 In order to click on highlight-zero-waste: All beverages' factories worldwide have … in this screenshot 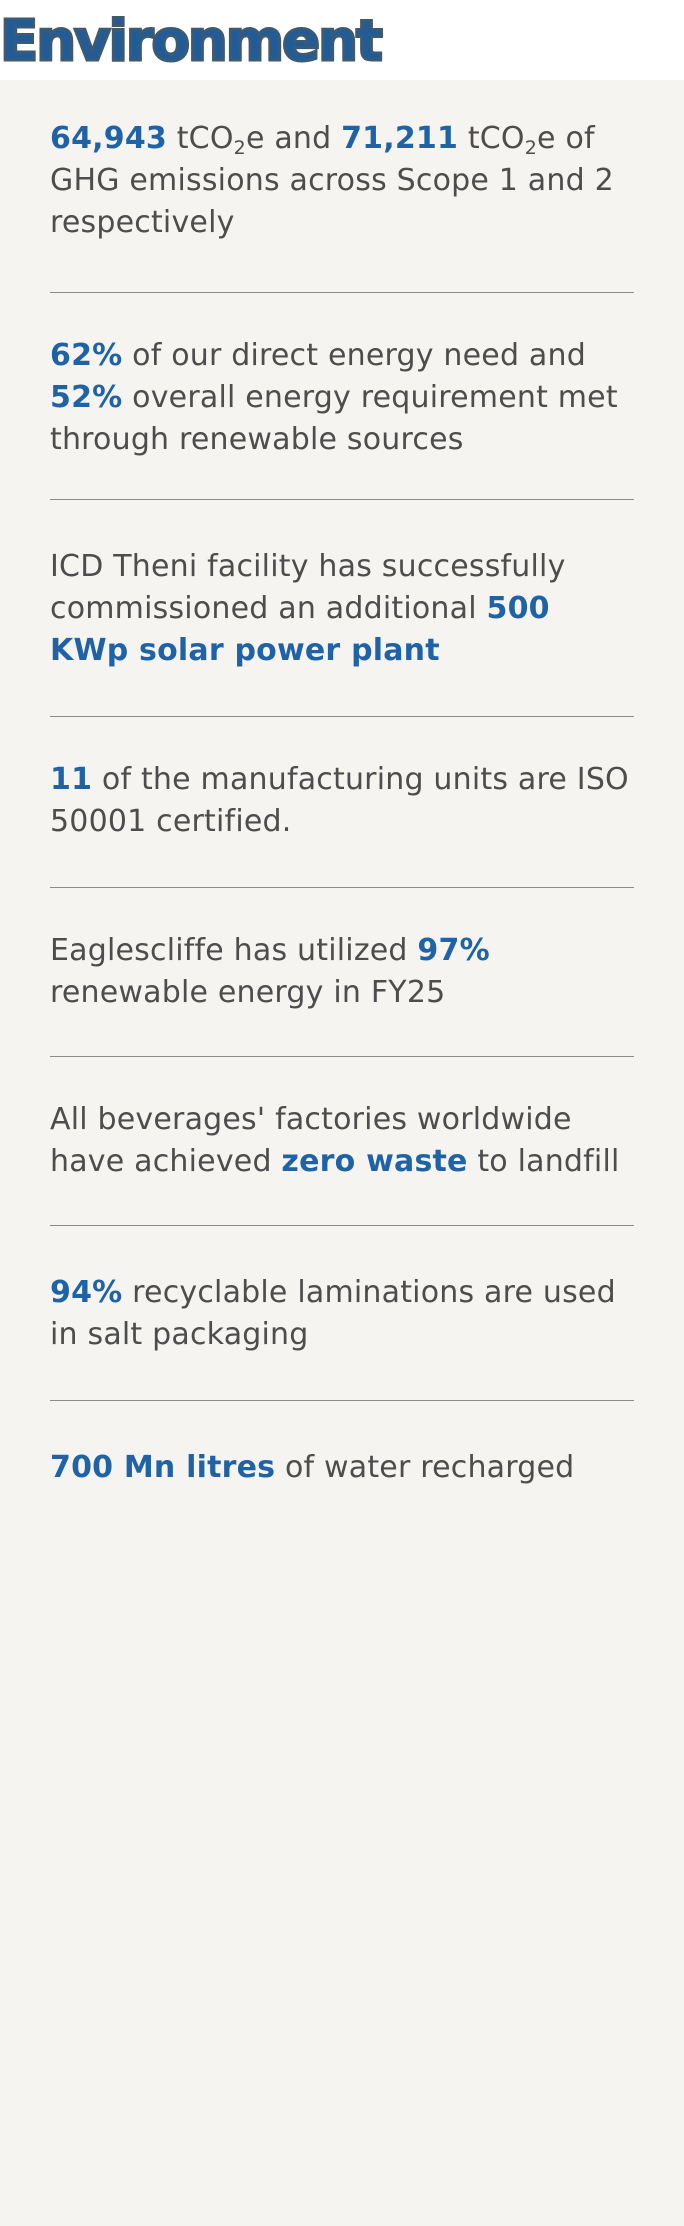, I will do `click(342, 1141)`.